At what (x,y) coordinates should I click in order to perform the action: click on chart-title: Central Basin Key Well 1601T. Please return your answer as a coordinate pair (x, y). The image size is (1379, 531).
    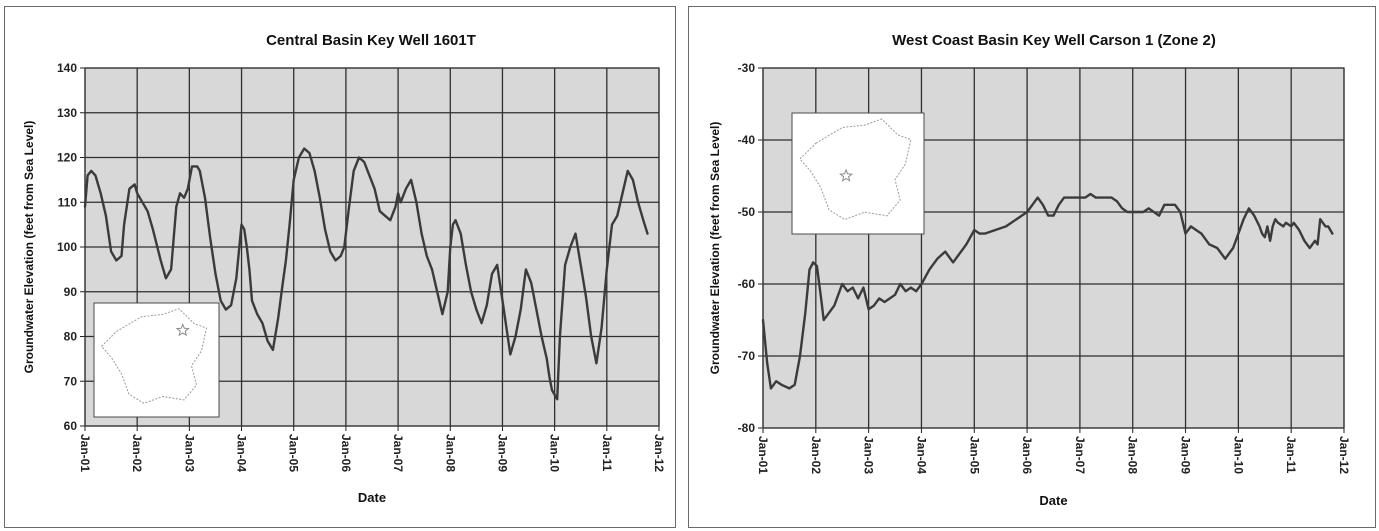
    Looking at the image, I should click on (371, 40).